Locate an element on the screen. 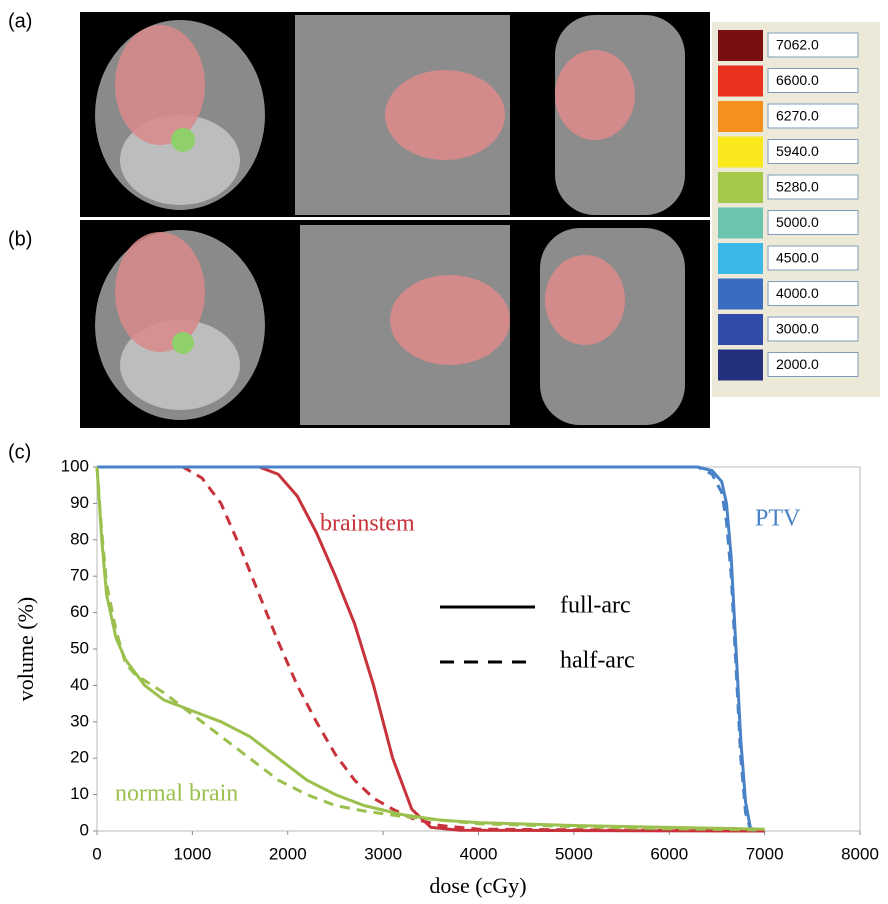 The height and width of the screenshot is (904, 888). y-tick-label: 0 is located at coordinates (84, 829).